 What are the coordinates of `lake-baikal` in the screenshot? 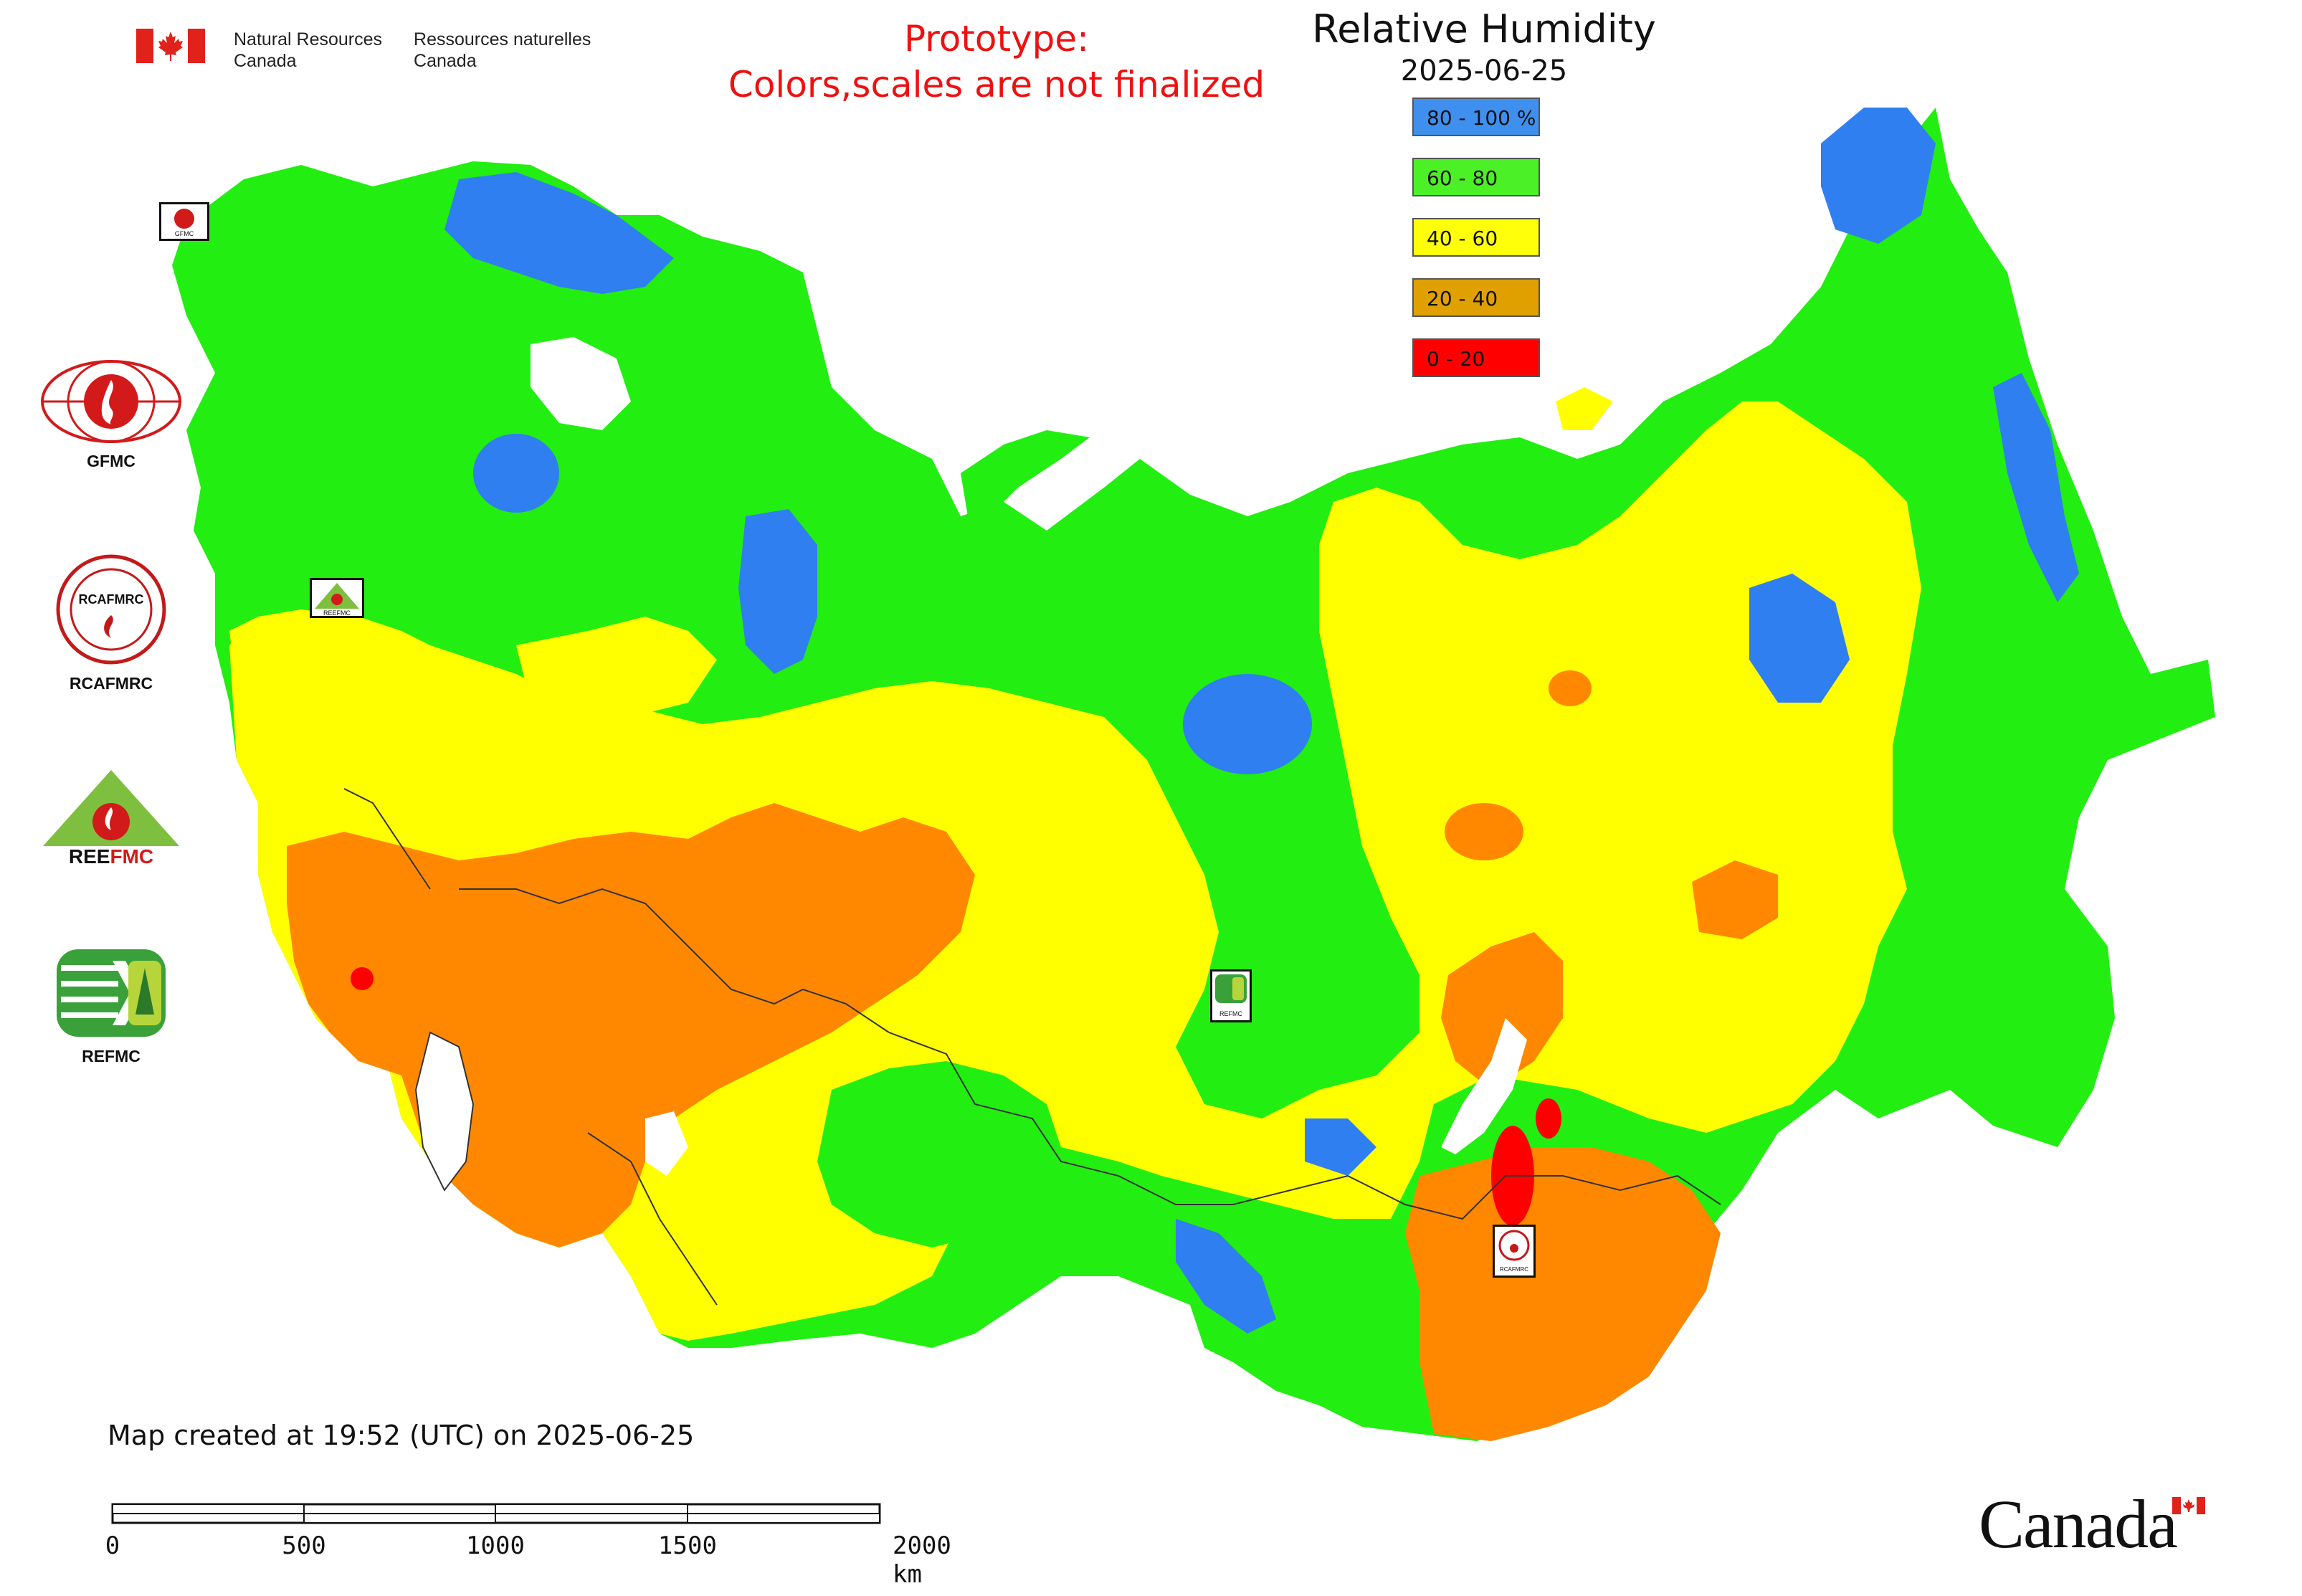 It's located at (1484, 1086).